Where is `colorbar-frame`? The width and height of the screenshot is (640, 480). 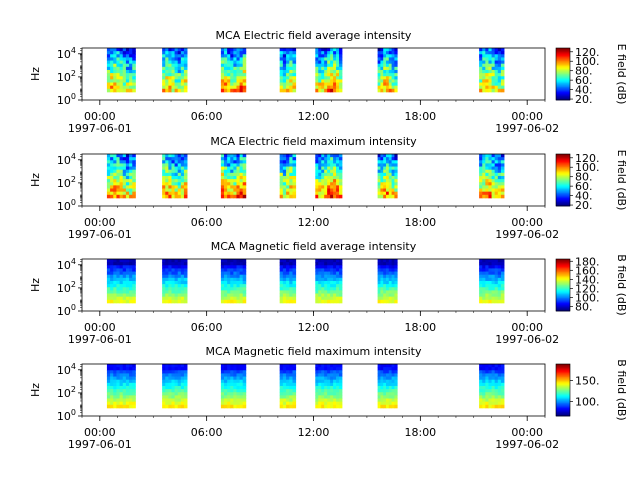 colorbar-frame is located at coordinates (563, 390).